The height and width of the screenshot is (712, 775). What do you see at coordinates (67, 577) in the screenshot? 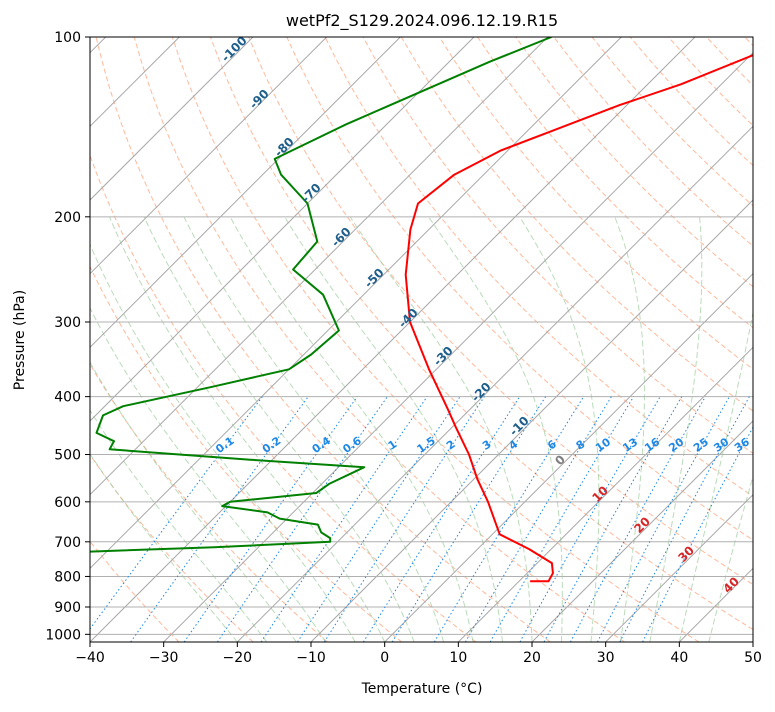
I see `y-tick-label: 800` at bounding box center [67, 577].